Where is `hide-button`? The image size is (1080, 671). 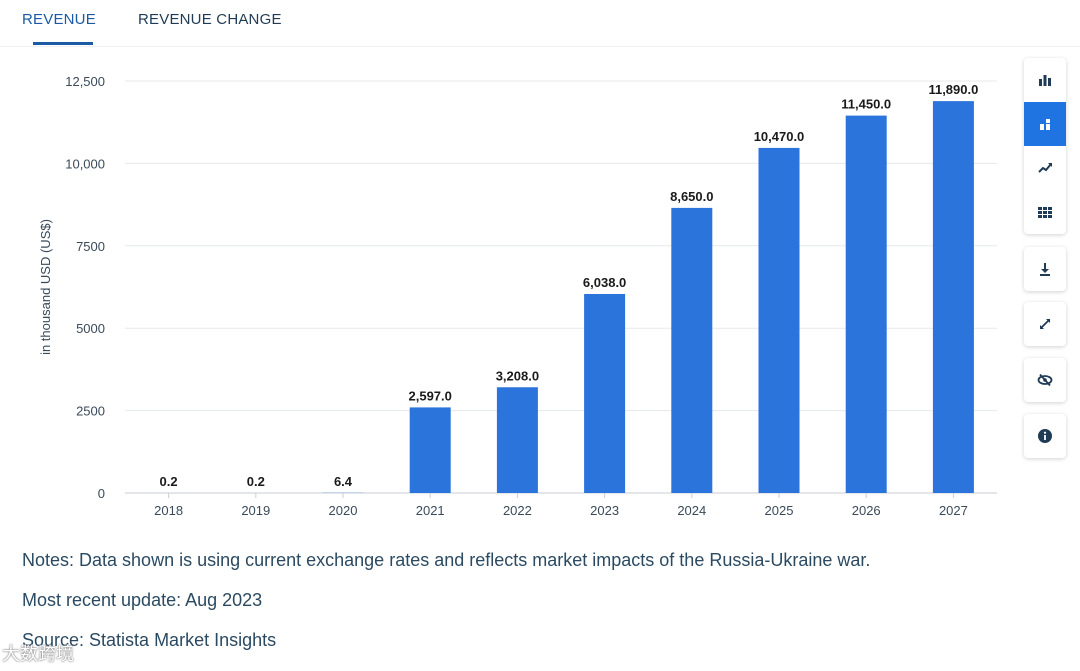
hide-button is located at coordinates (1045, 380).